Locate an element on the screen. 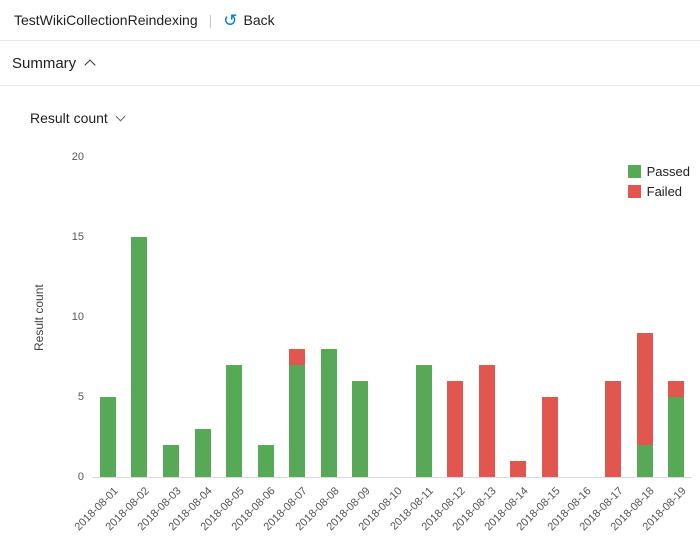 The width and height of the screenshot is (700, 553). chart-legend: Passed Failed is located at coordinates (658, 181).